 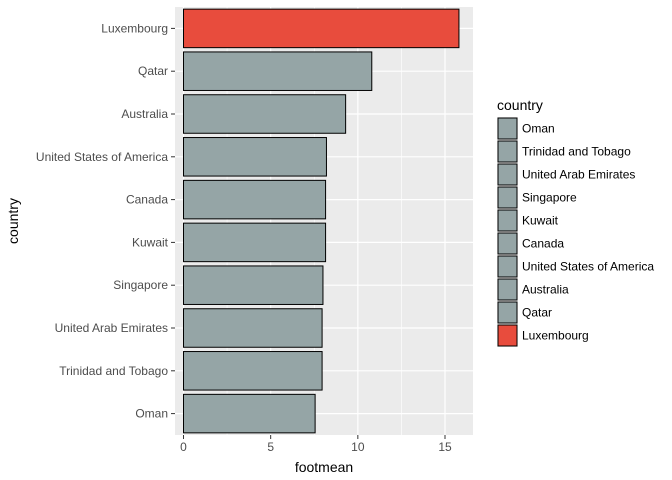 What do you see at coordinates (321, 28) in the screenshot?
I see `bar-luxembourg` at bounding box center [321, 28].